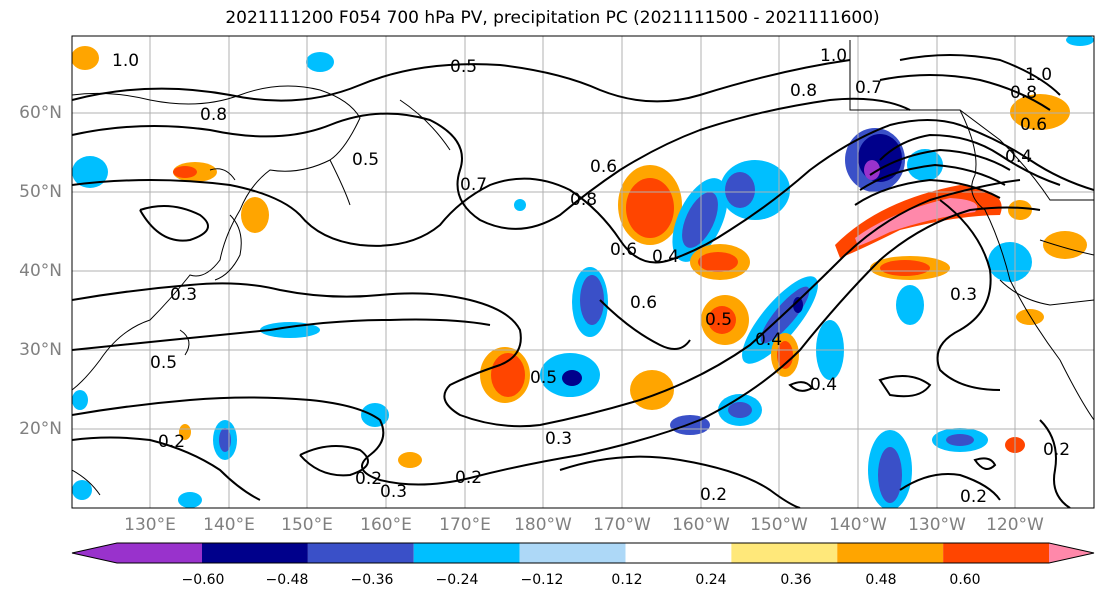  I want to click on colorbar-tick-label: −0.36, so click(372, 580).